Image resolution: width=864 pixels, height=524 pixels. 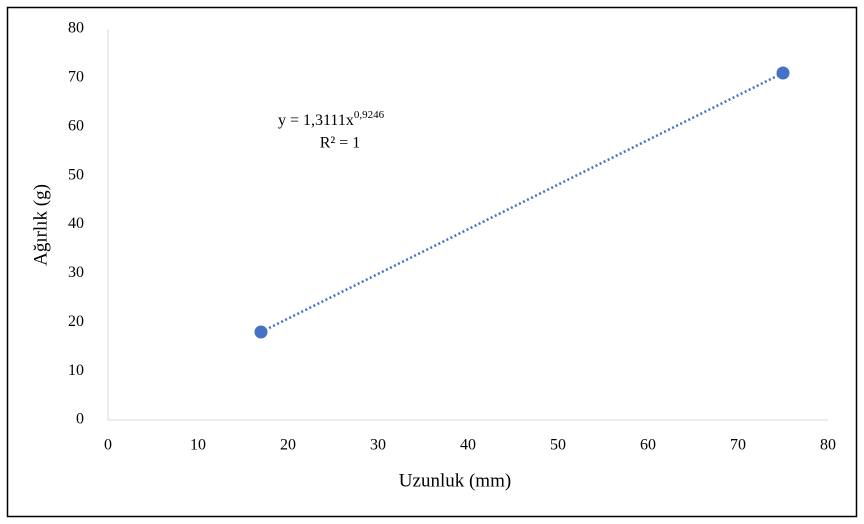 What do you see at coordinates (76, 77) in the screenshot?
I see `y-tick-label: 70` at bounding box center [76, 77].